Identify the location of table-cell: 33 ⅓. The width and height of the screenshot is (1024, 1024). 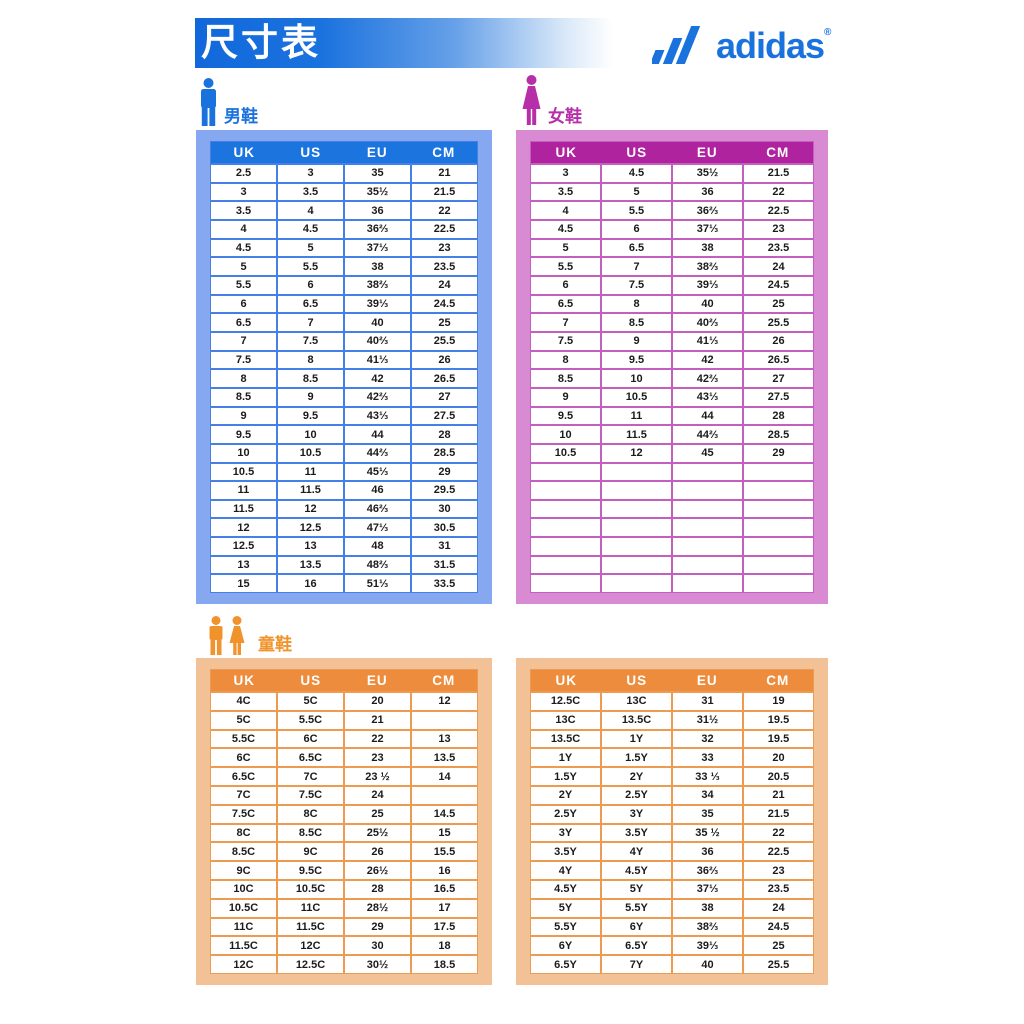
(707, 776).